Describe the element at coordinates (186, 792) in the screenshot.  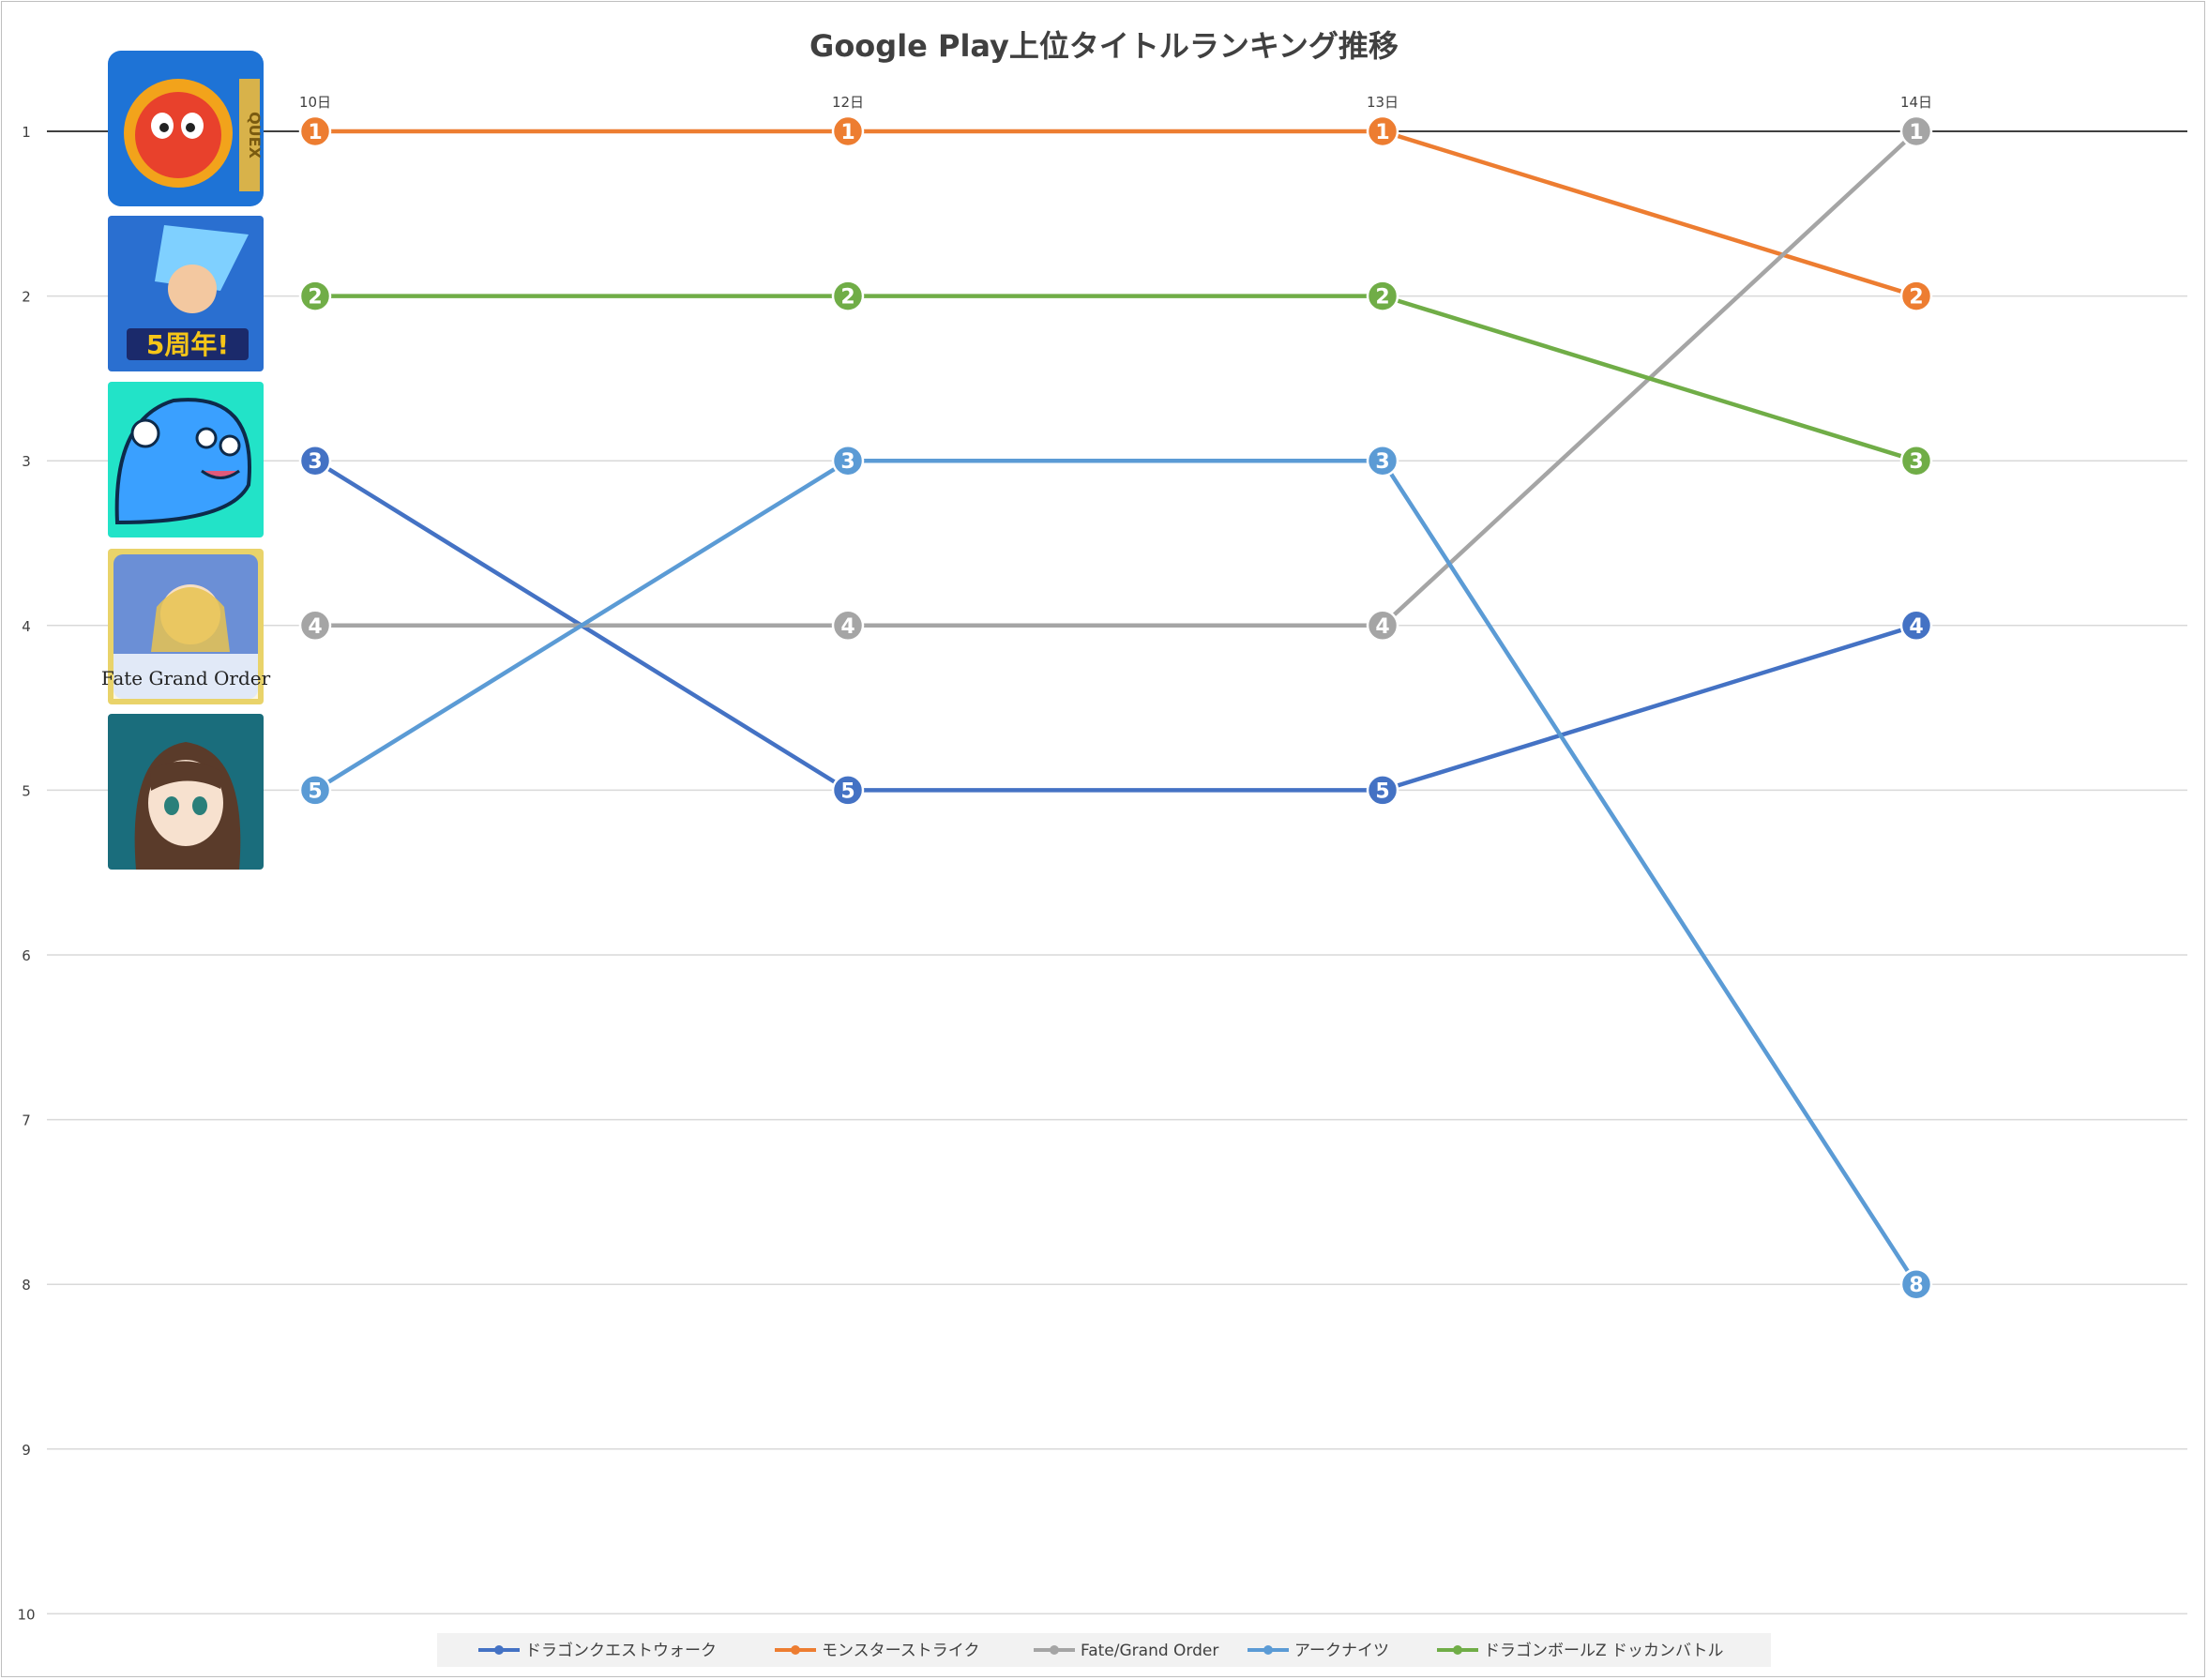
I see `arknights-app-icon` at that location.